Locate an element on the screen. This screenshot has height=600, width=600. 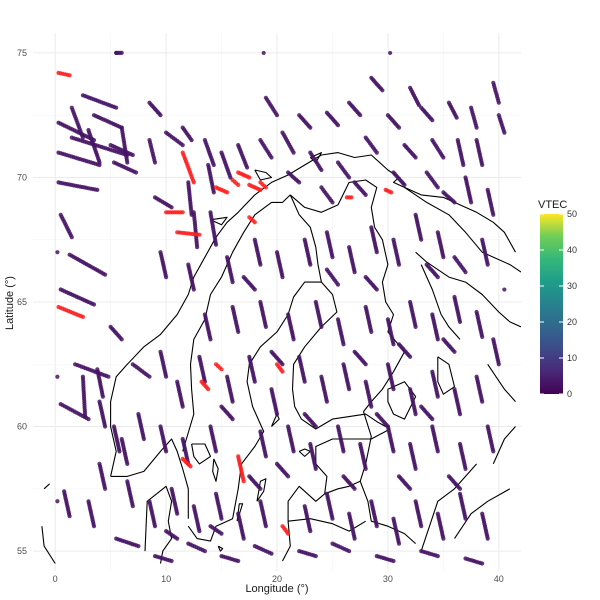
colorbar-tick-label: 40 is located at coordinates (572, 250).